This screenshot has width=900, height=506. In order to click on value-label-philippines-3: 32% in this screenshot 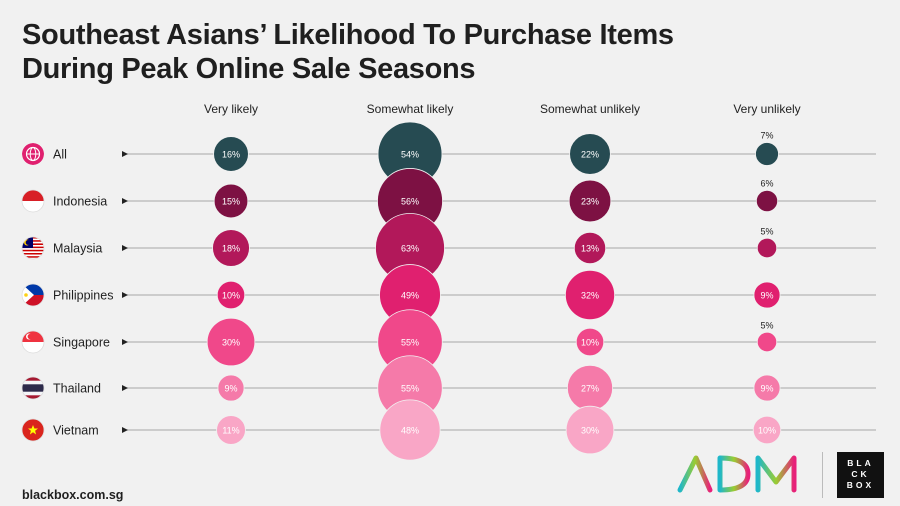, I will do `click(590, 296)`.